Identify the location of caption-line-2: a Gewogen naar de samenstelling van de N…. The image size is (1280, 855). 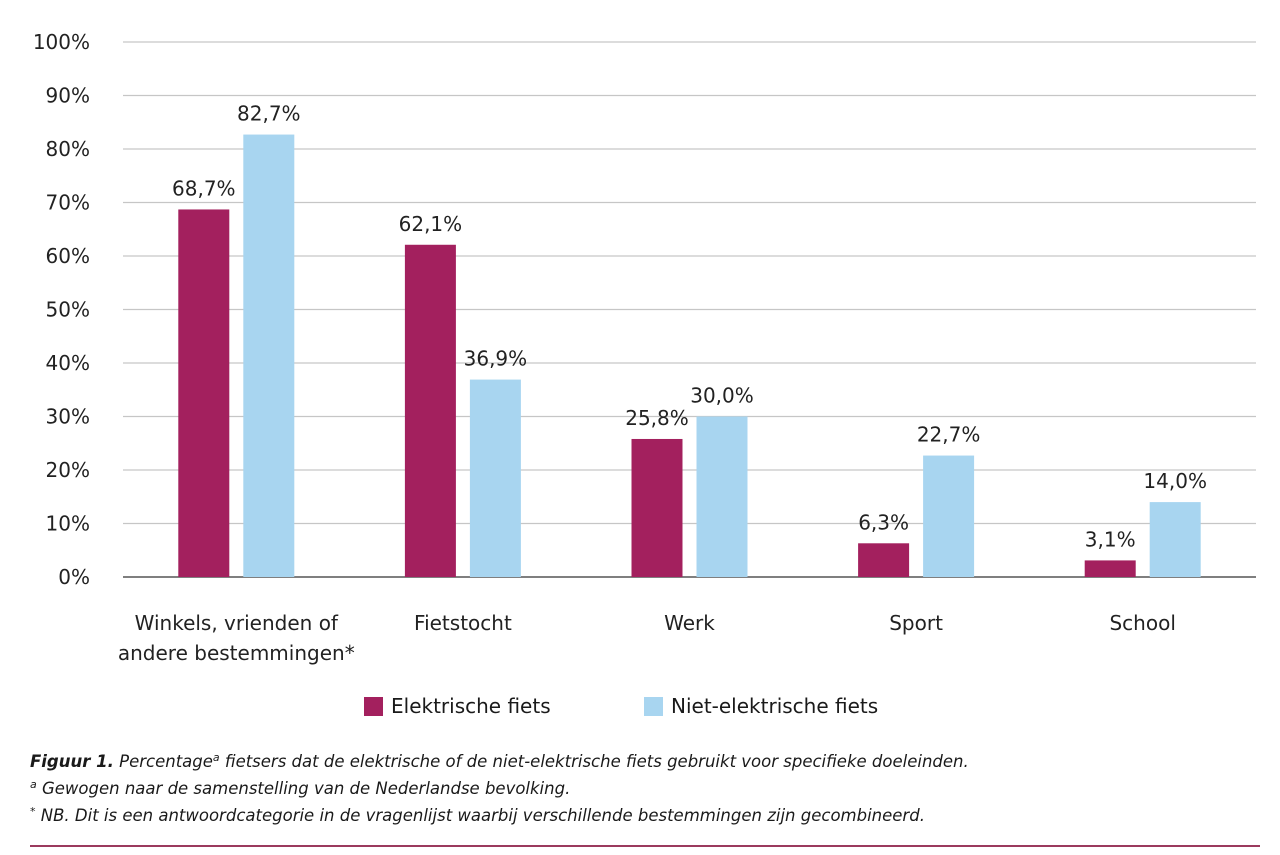
(645, 788).